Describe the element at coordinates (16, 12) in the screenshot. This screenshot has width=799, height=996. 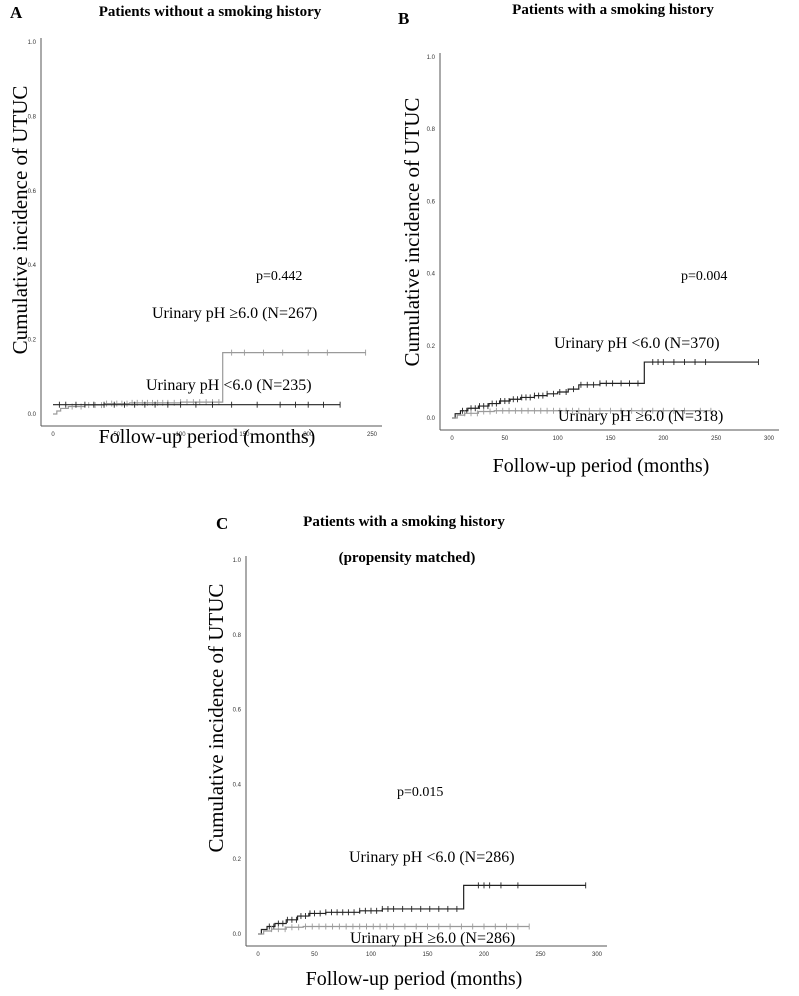
I see `panel-letter: A` at that location.